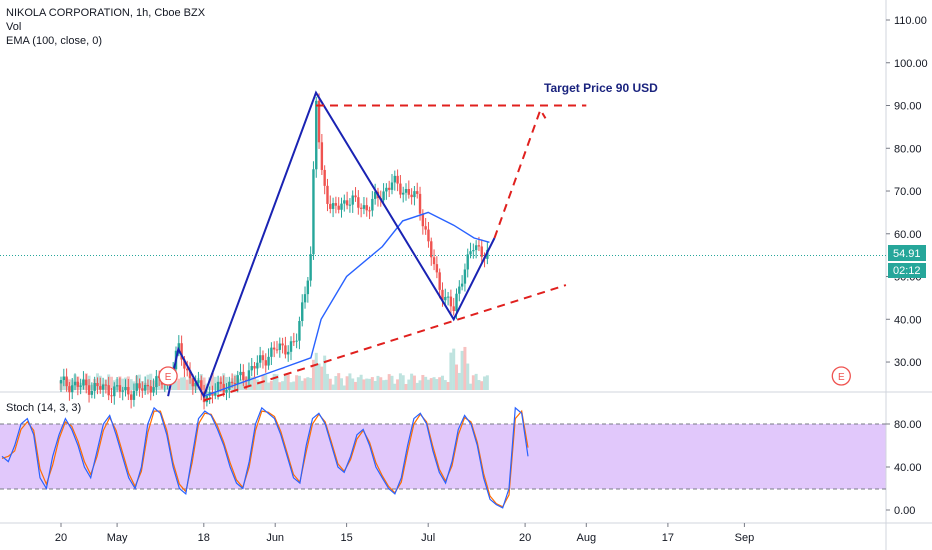 The image size is (932, 550). I want to click on symbol-title: NIKOLA CORPORATION, 1h, Cboe BZX, so click(106, 13).